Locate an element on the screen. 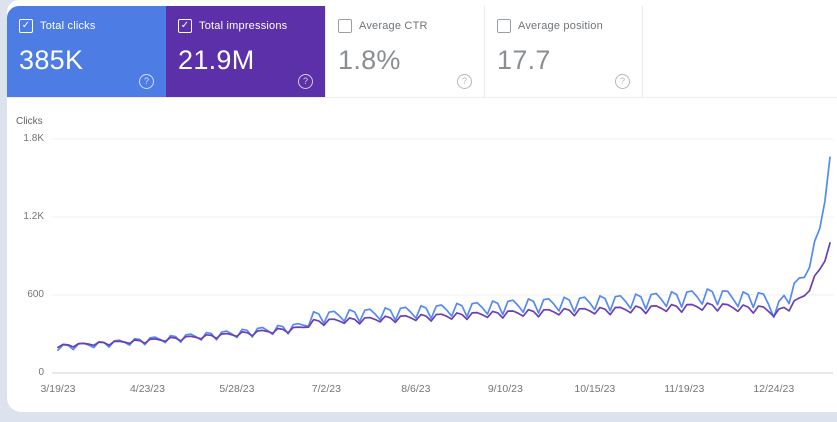  metric-card-value: 21.9M is located at coordinates (216, 60).